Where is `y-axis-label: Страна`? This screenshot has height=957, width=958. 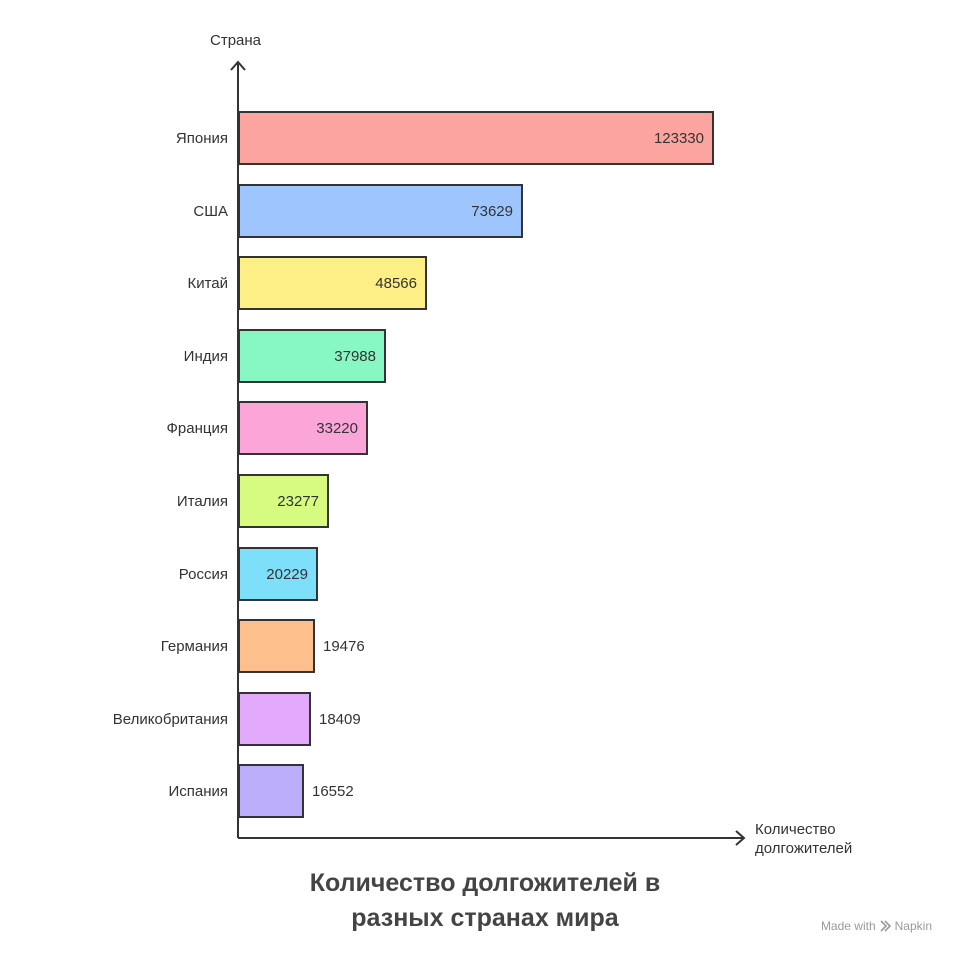
y-axis-label: Страна is located at coordinates (236, 40).